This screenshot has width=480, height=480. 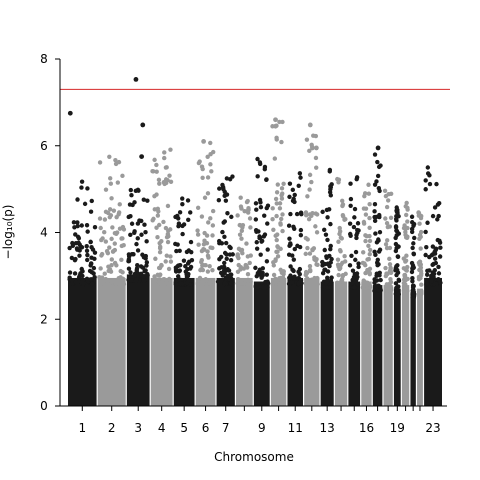 I want to click on chromosome-19-points, so click(x=397, y=347).